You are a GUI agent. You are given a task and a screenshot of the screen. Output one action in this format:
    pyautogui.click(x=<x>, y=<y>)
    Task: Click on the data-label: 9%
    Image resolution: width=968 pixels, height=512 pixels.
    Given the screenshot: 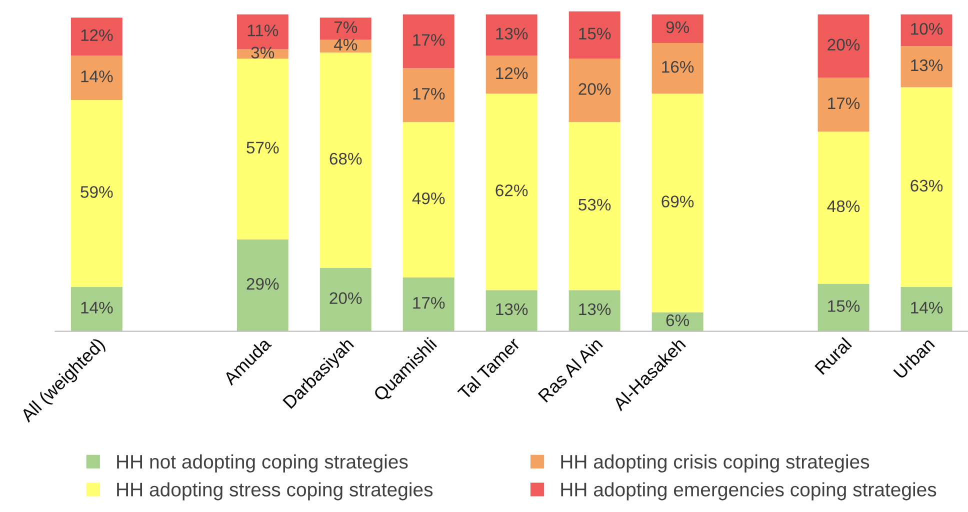 What is the action you would take?
    pyautogui.click(x=678, y=27)
    